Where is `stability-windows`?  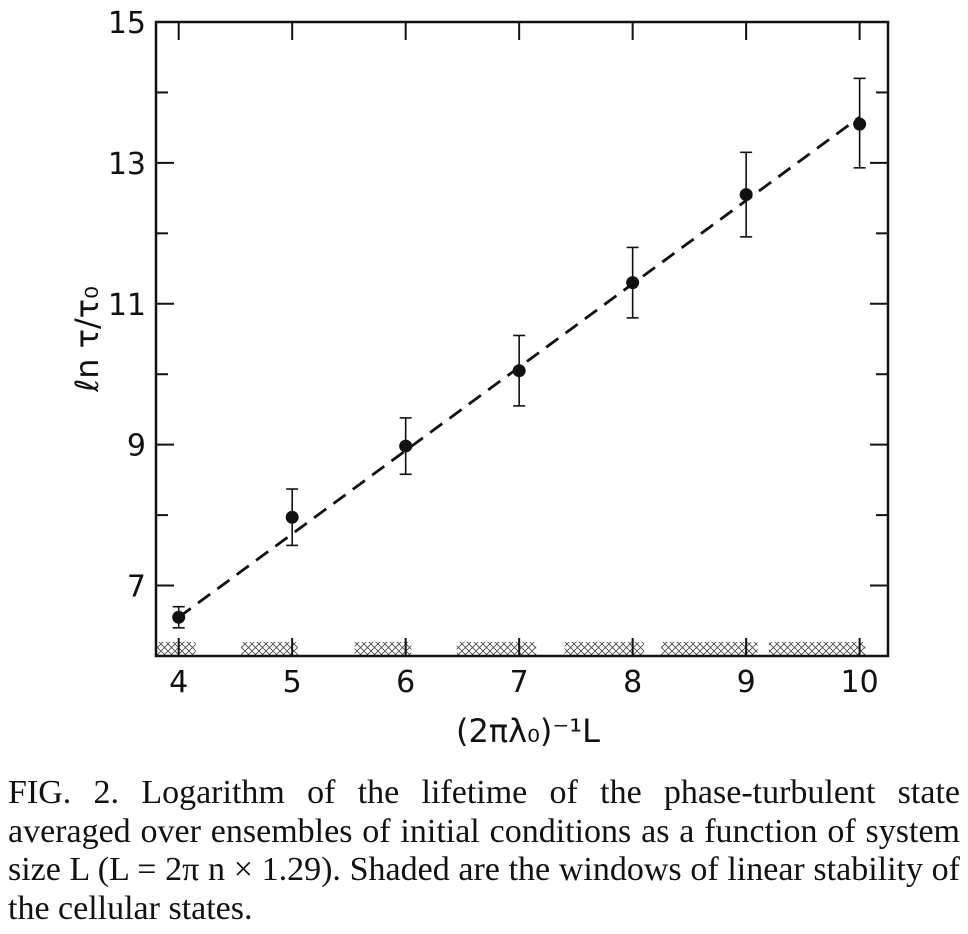
stability-windows is located at coordinates (511, 649).